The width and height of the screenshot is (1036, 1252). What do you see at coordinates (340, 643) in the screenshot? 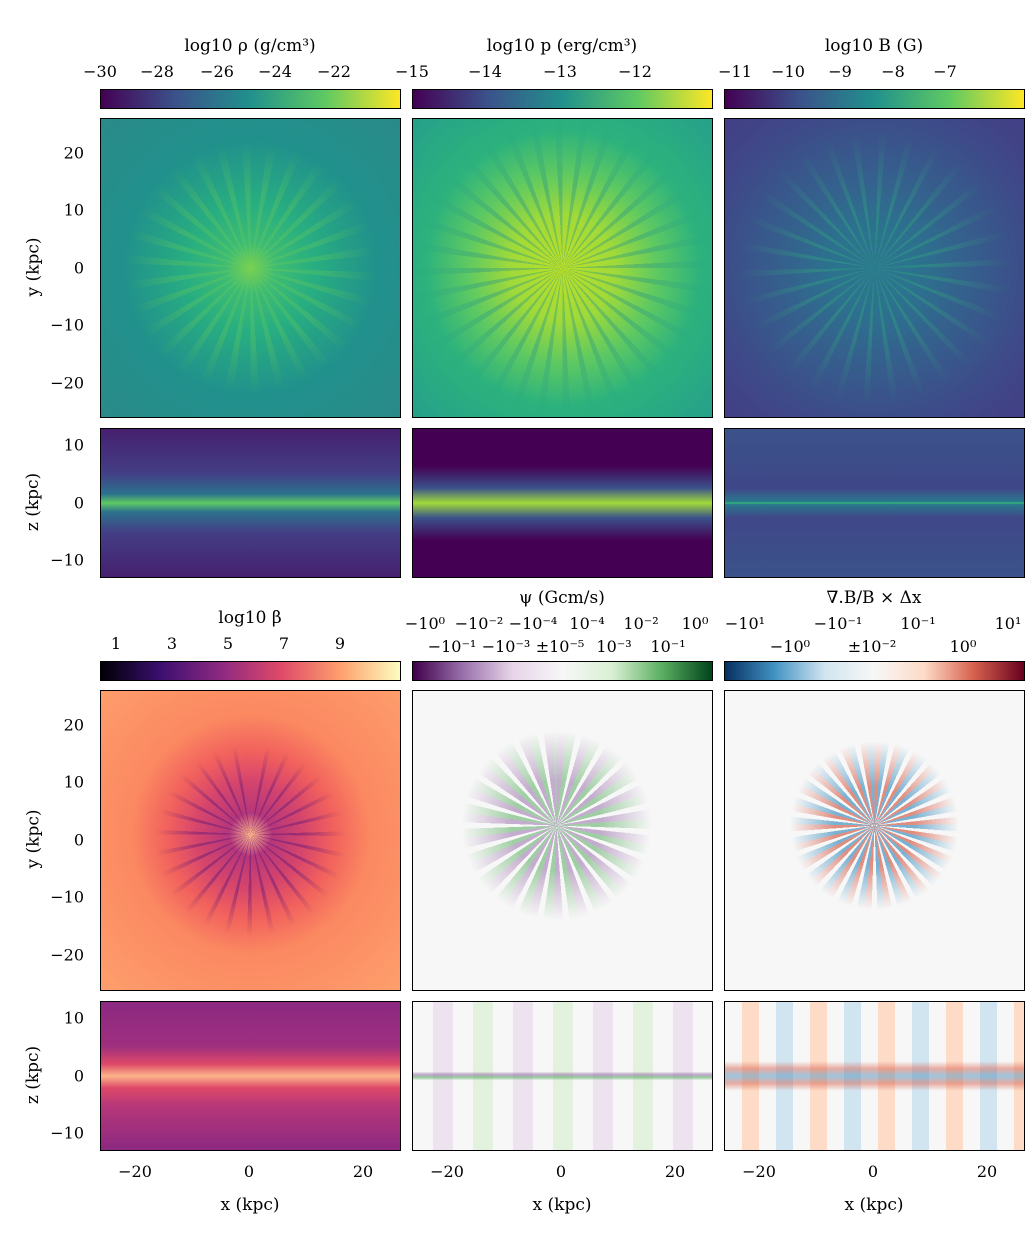
I see `colorbar-tick-label: 9` at bounding box center [340, 643].